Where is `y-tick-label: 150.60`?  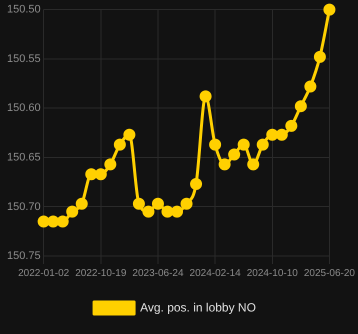
y-tick-label: 150.60 is located at coordinates (23, 108).